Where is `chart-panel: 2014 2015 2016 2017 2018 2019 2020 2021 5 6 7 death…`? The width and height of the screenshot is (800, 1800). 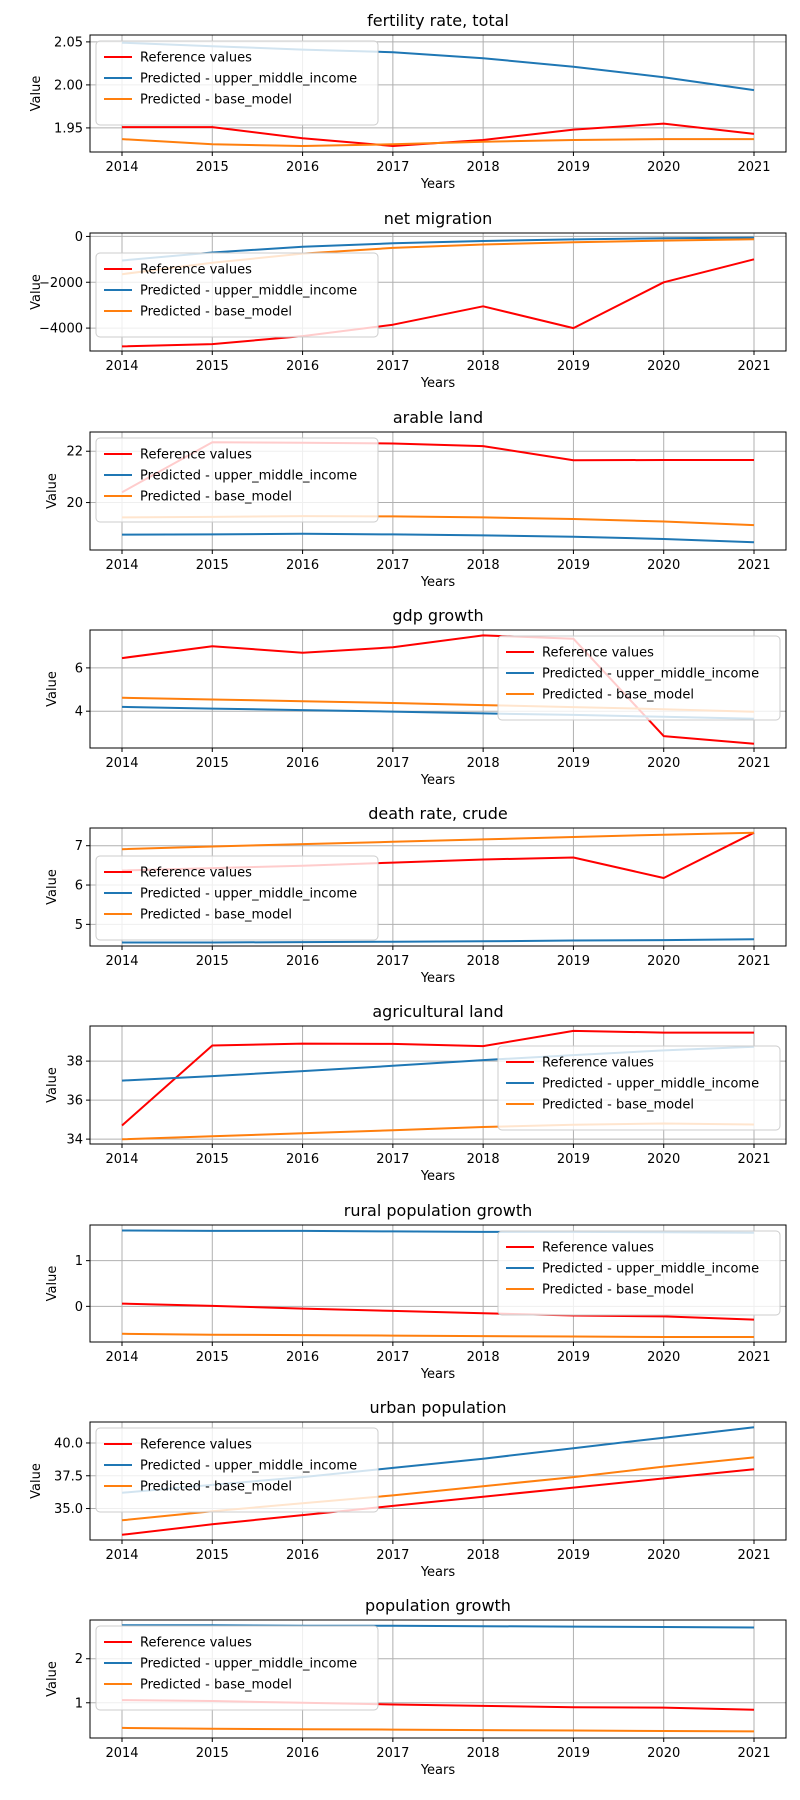
chart-panel: 2014 2015 2016 2017 2018 2019 2020 2021 5 6 7 death… is located at coordinates (416, 895).